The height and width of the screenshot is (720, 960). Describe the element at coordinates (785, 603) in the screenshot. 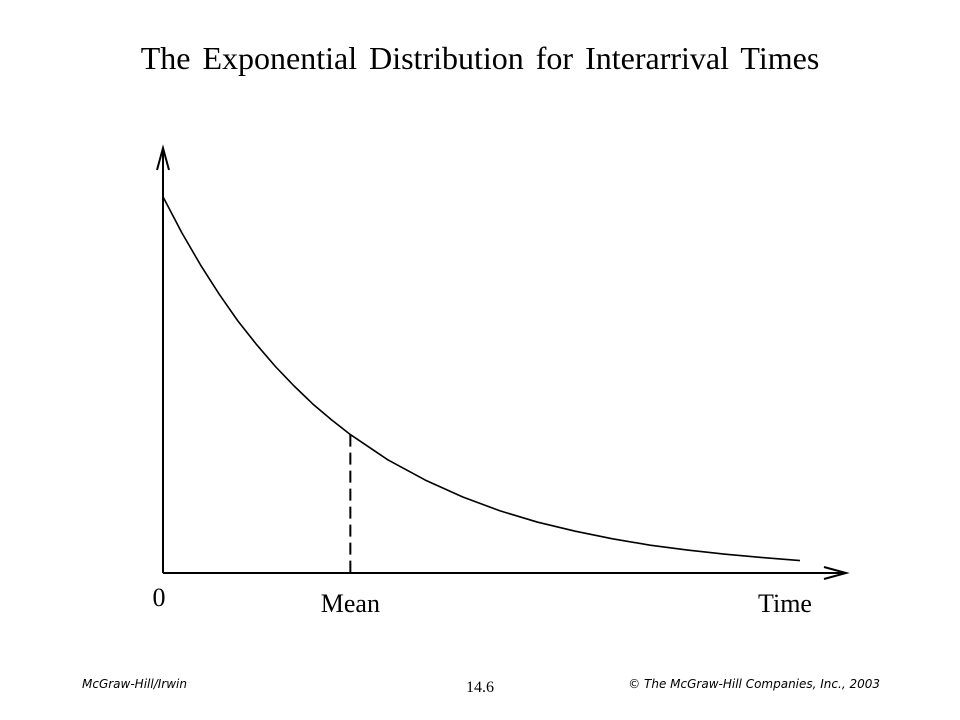

I see `x-axis-label: Time` at that location.